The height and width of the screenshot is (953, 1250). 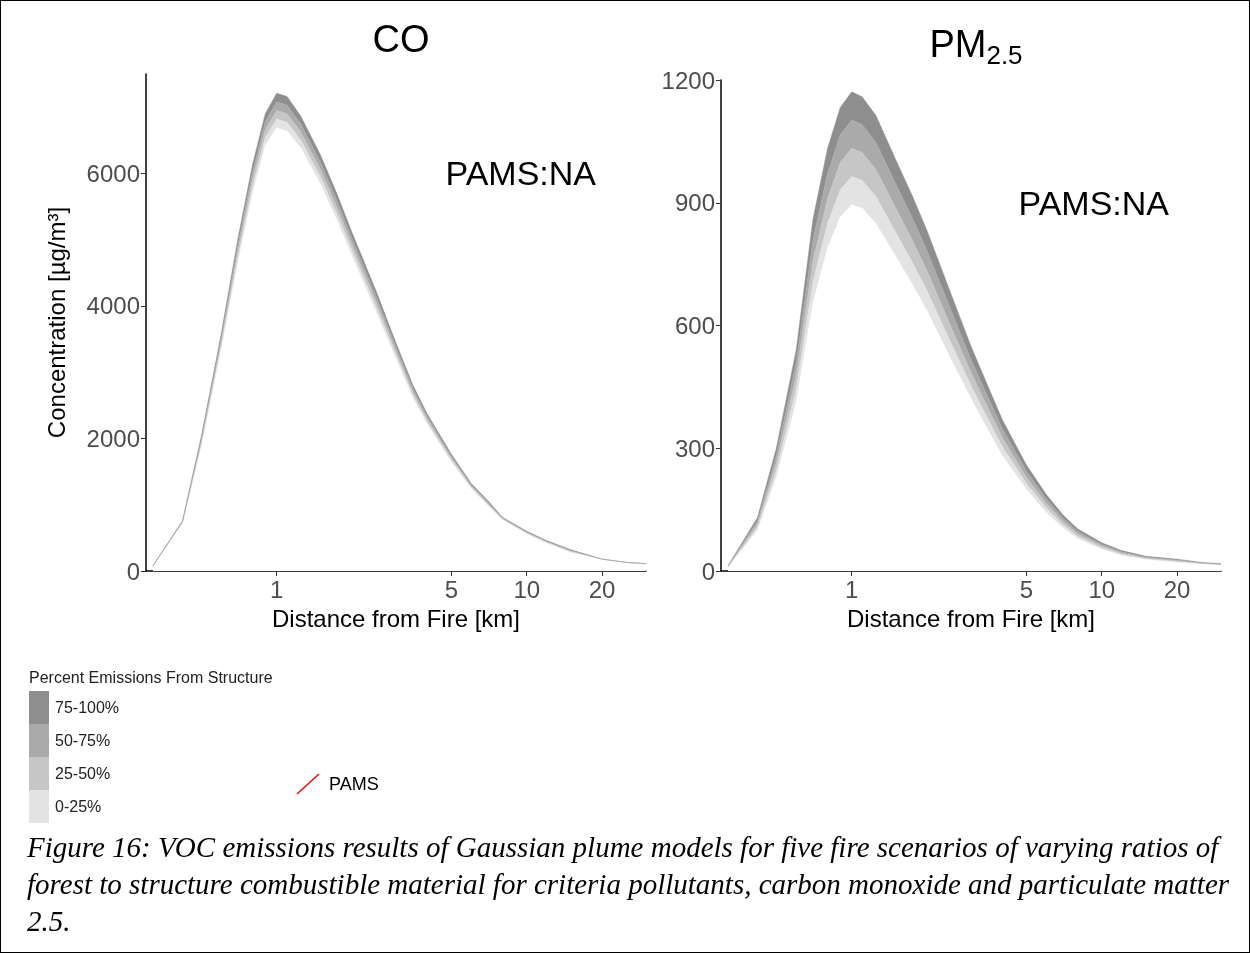 What do you see at coordinates (56, 322) in the screenshot?
I see `y-axis-title: Concentration [µg/m³]` at bounding box center [56, 322].